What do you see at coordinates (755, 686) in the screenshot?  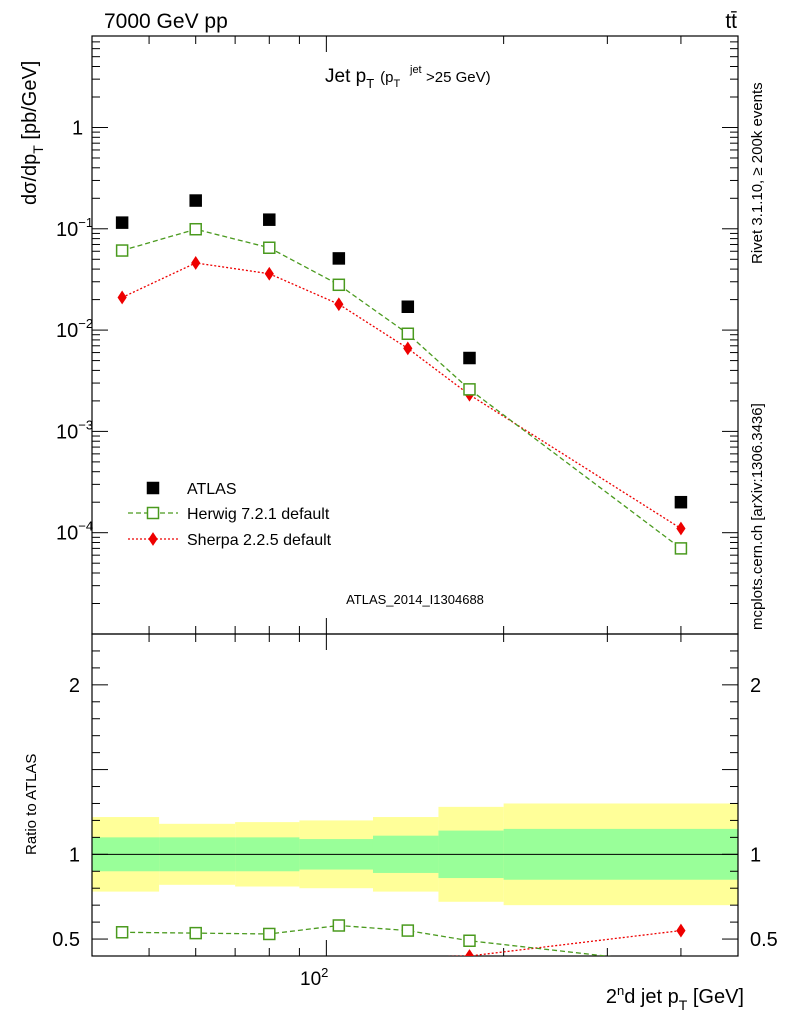 I see `ratio-y-tick-label-right: 2` at bounding box center [755, 686].